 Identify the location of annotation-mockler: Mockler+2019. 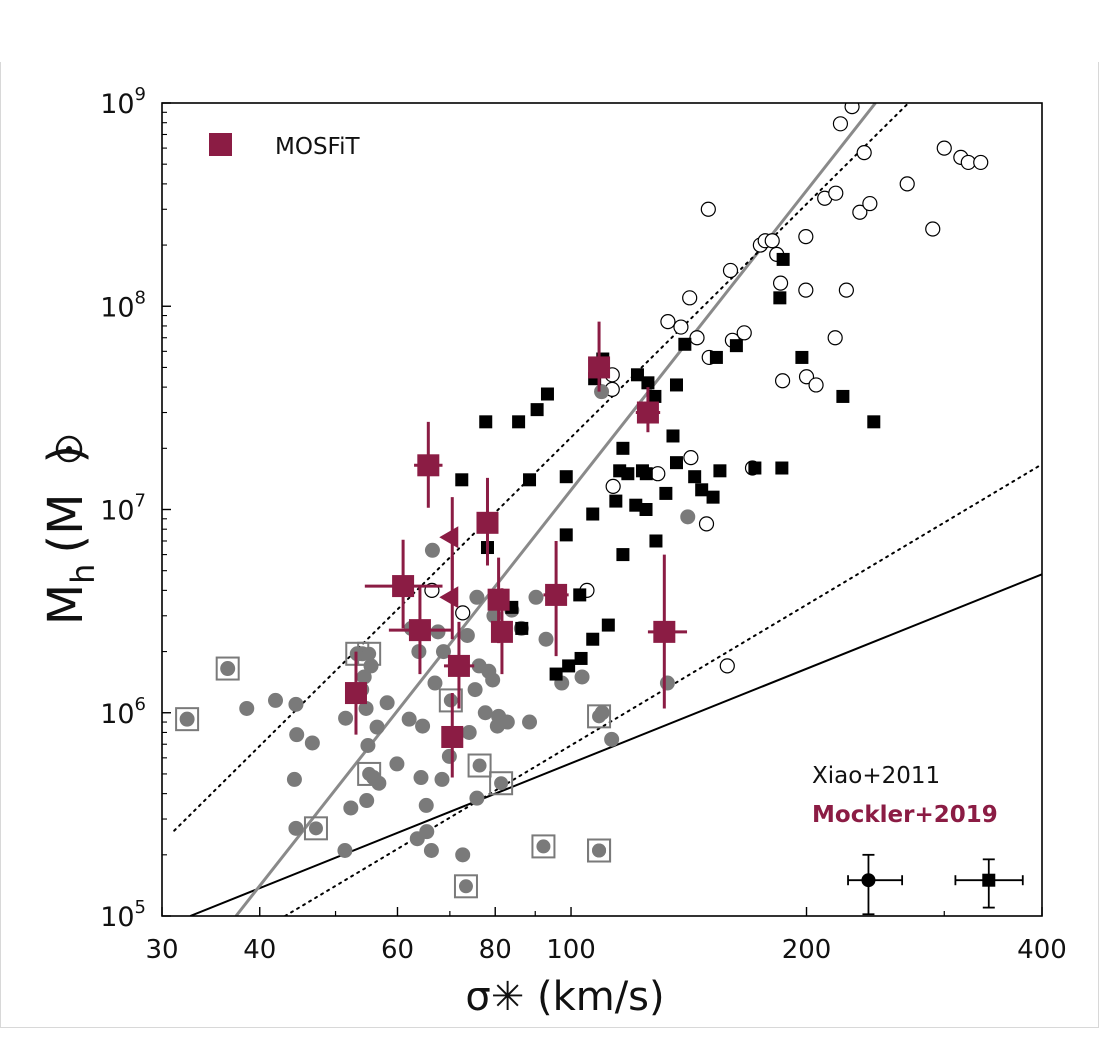
(905, 815).